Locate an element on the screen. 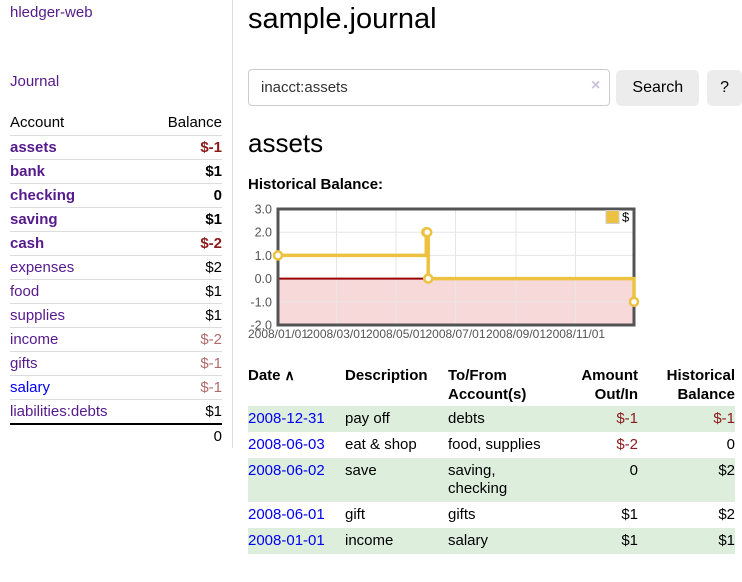 The image size is (742, 582). y-axis-tick-label: -1.0 is located at coordinates (261, 302).